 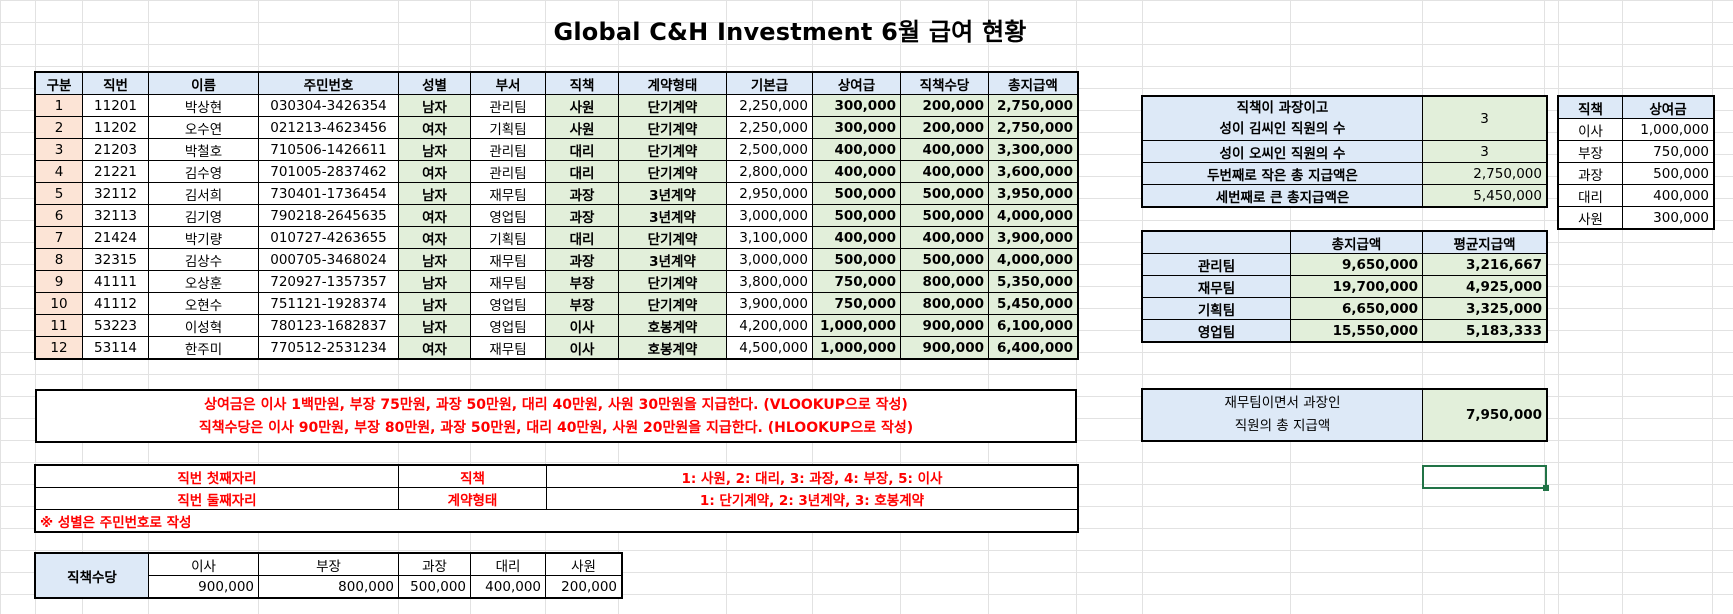 What do you see at coordinates (1484, 242) in the screenshot?
I see `department-header-cell: 평균지급액` at bounding box center [1484, 242].